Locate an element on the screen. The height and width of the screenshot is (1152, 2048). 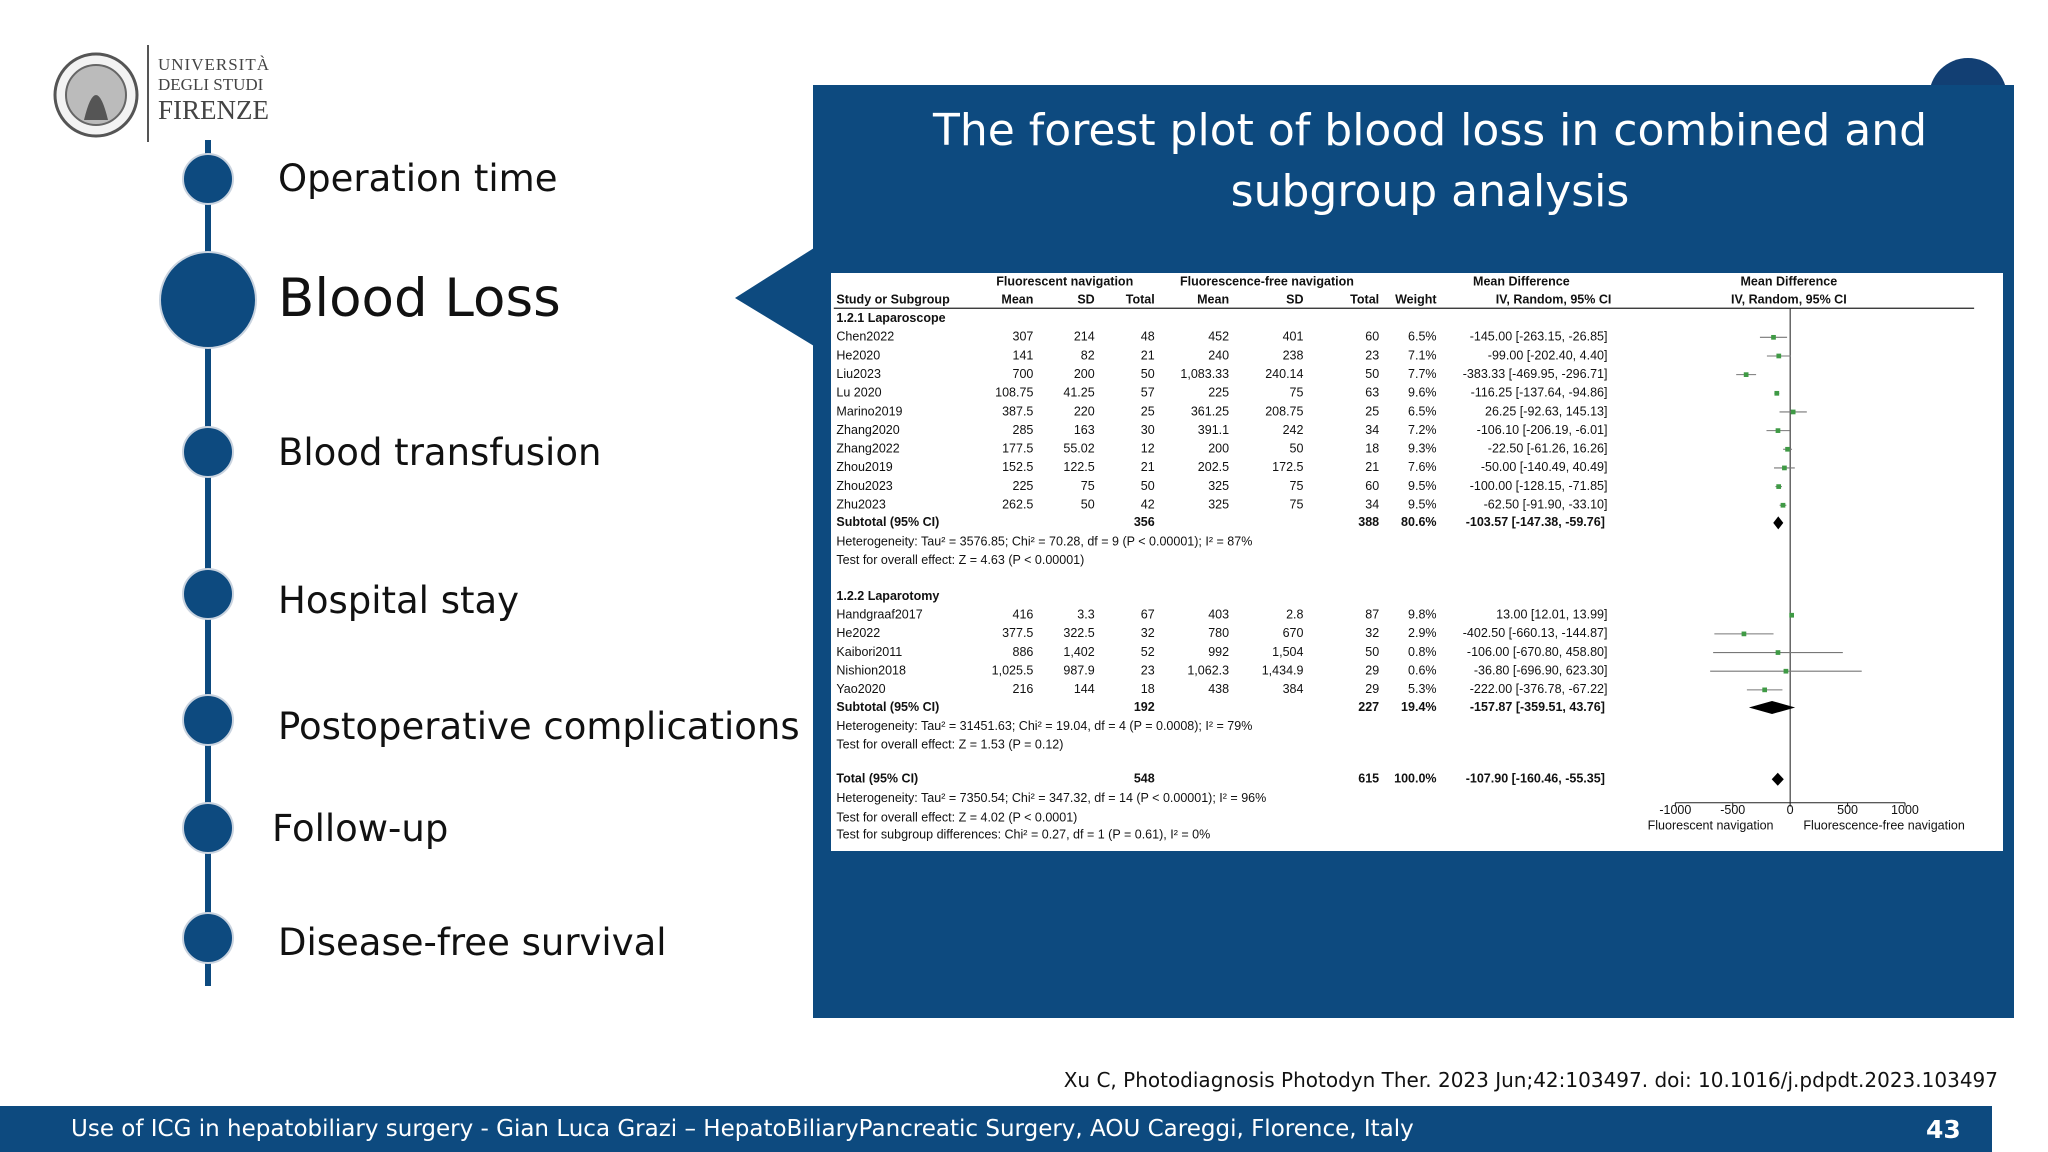
pointer is located at coordinates (774, 297).